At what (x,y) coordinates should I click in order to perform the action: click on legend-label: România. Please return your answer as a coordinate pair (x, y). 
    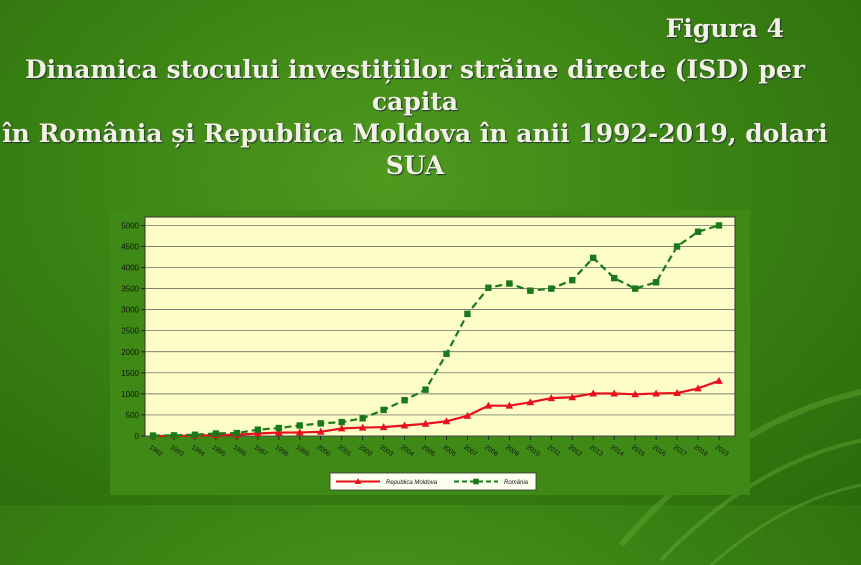
    Looking at the image, I should click on (516, 483).